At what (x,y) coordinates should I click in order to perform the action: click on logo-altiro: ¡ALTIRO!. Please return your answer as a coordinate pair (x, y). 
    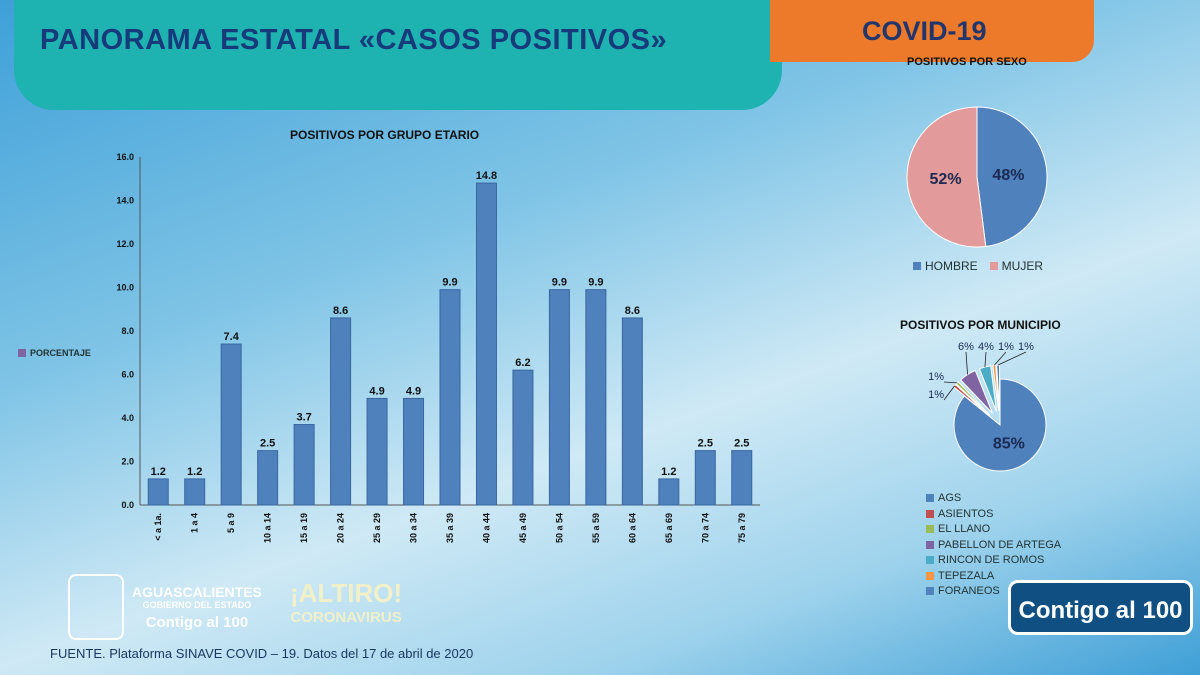
    Looking at the image, I should click on (346, 593).